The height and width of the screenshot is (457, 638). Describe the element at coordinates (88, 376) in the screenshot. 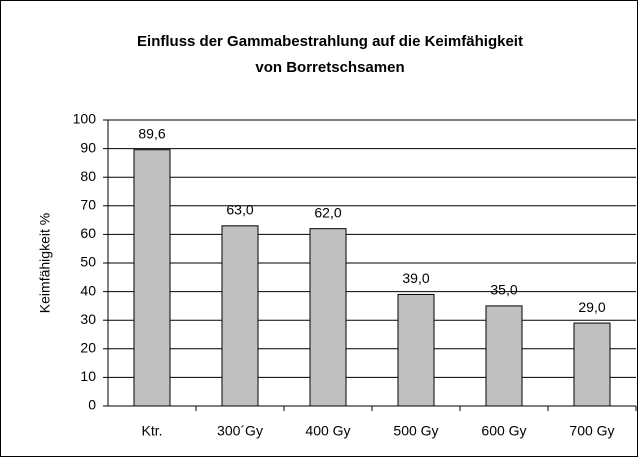

I see `y-tick-label: 10` at that location.